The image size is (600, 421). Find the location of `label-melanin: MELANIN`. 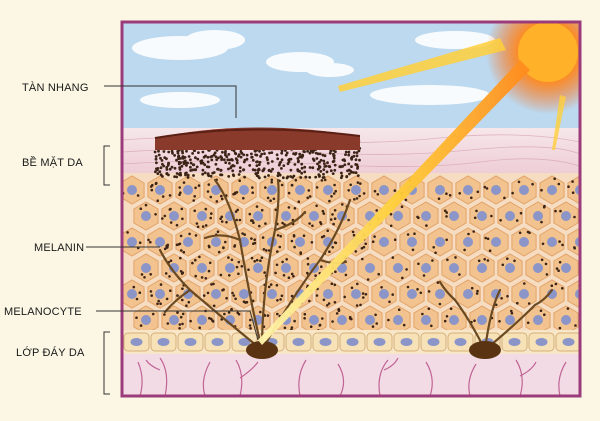

label-melanin: MELANIN is located at coordinates (97, 248).